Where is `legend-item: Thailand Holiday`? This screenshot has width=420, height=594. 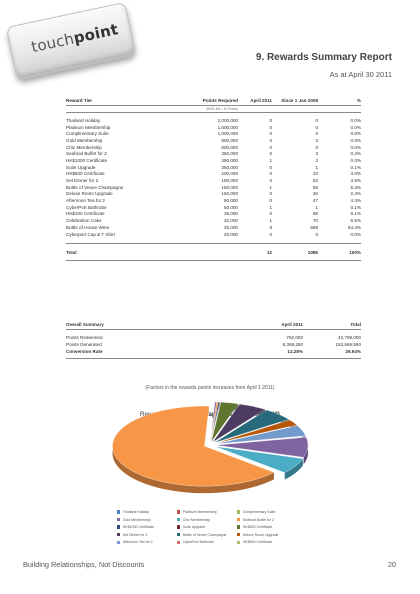
legend-item: Thailand Holiday is located at coordinates (147, 512).